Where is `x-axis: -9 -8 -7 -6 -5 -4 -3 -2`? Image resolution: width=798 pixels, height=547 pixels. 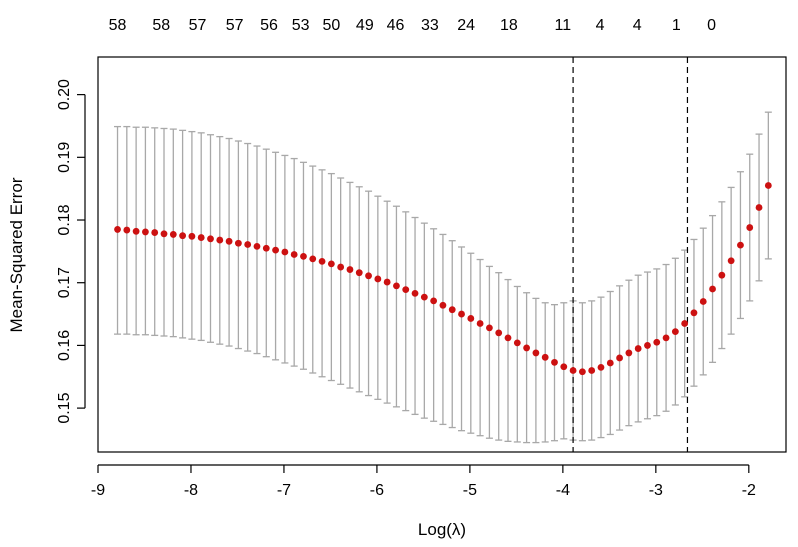
x-axis: -9 -8 -7 -6 -5 -4 -3 -2 is located at coordinates (423, 481).